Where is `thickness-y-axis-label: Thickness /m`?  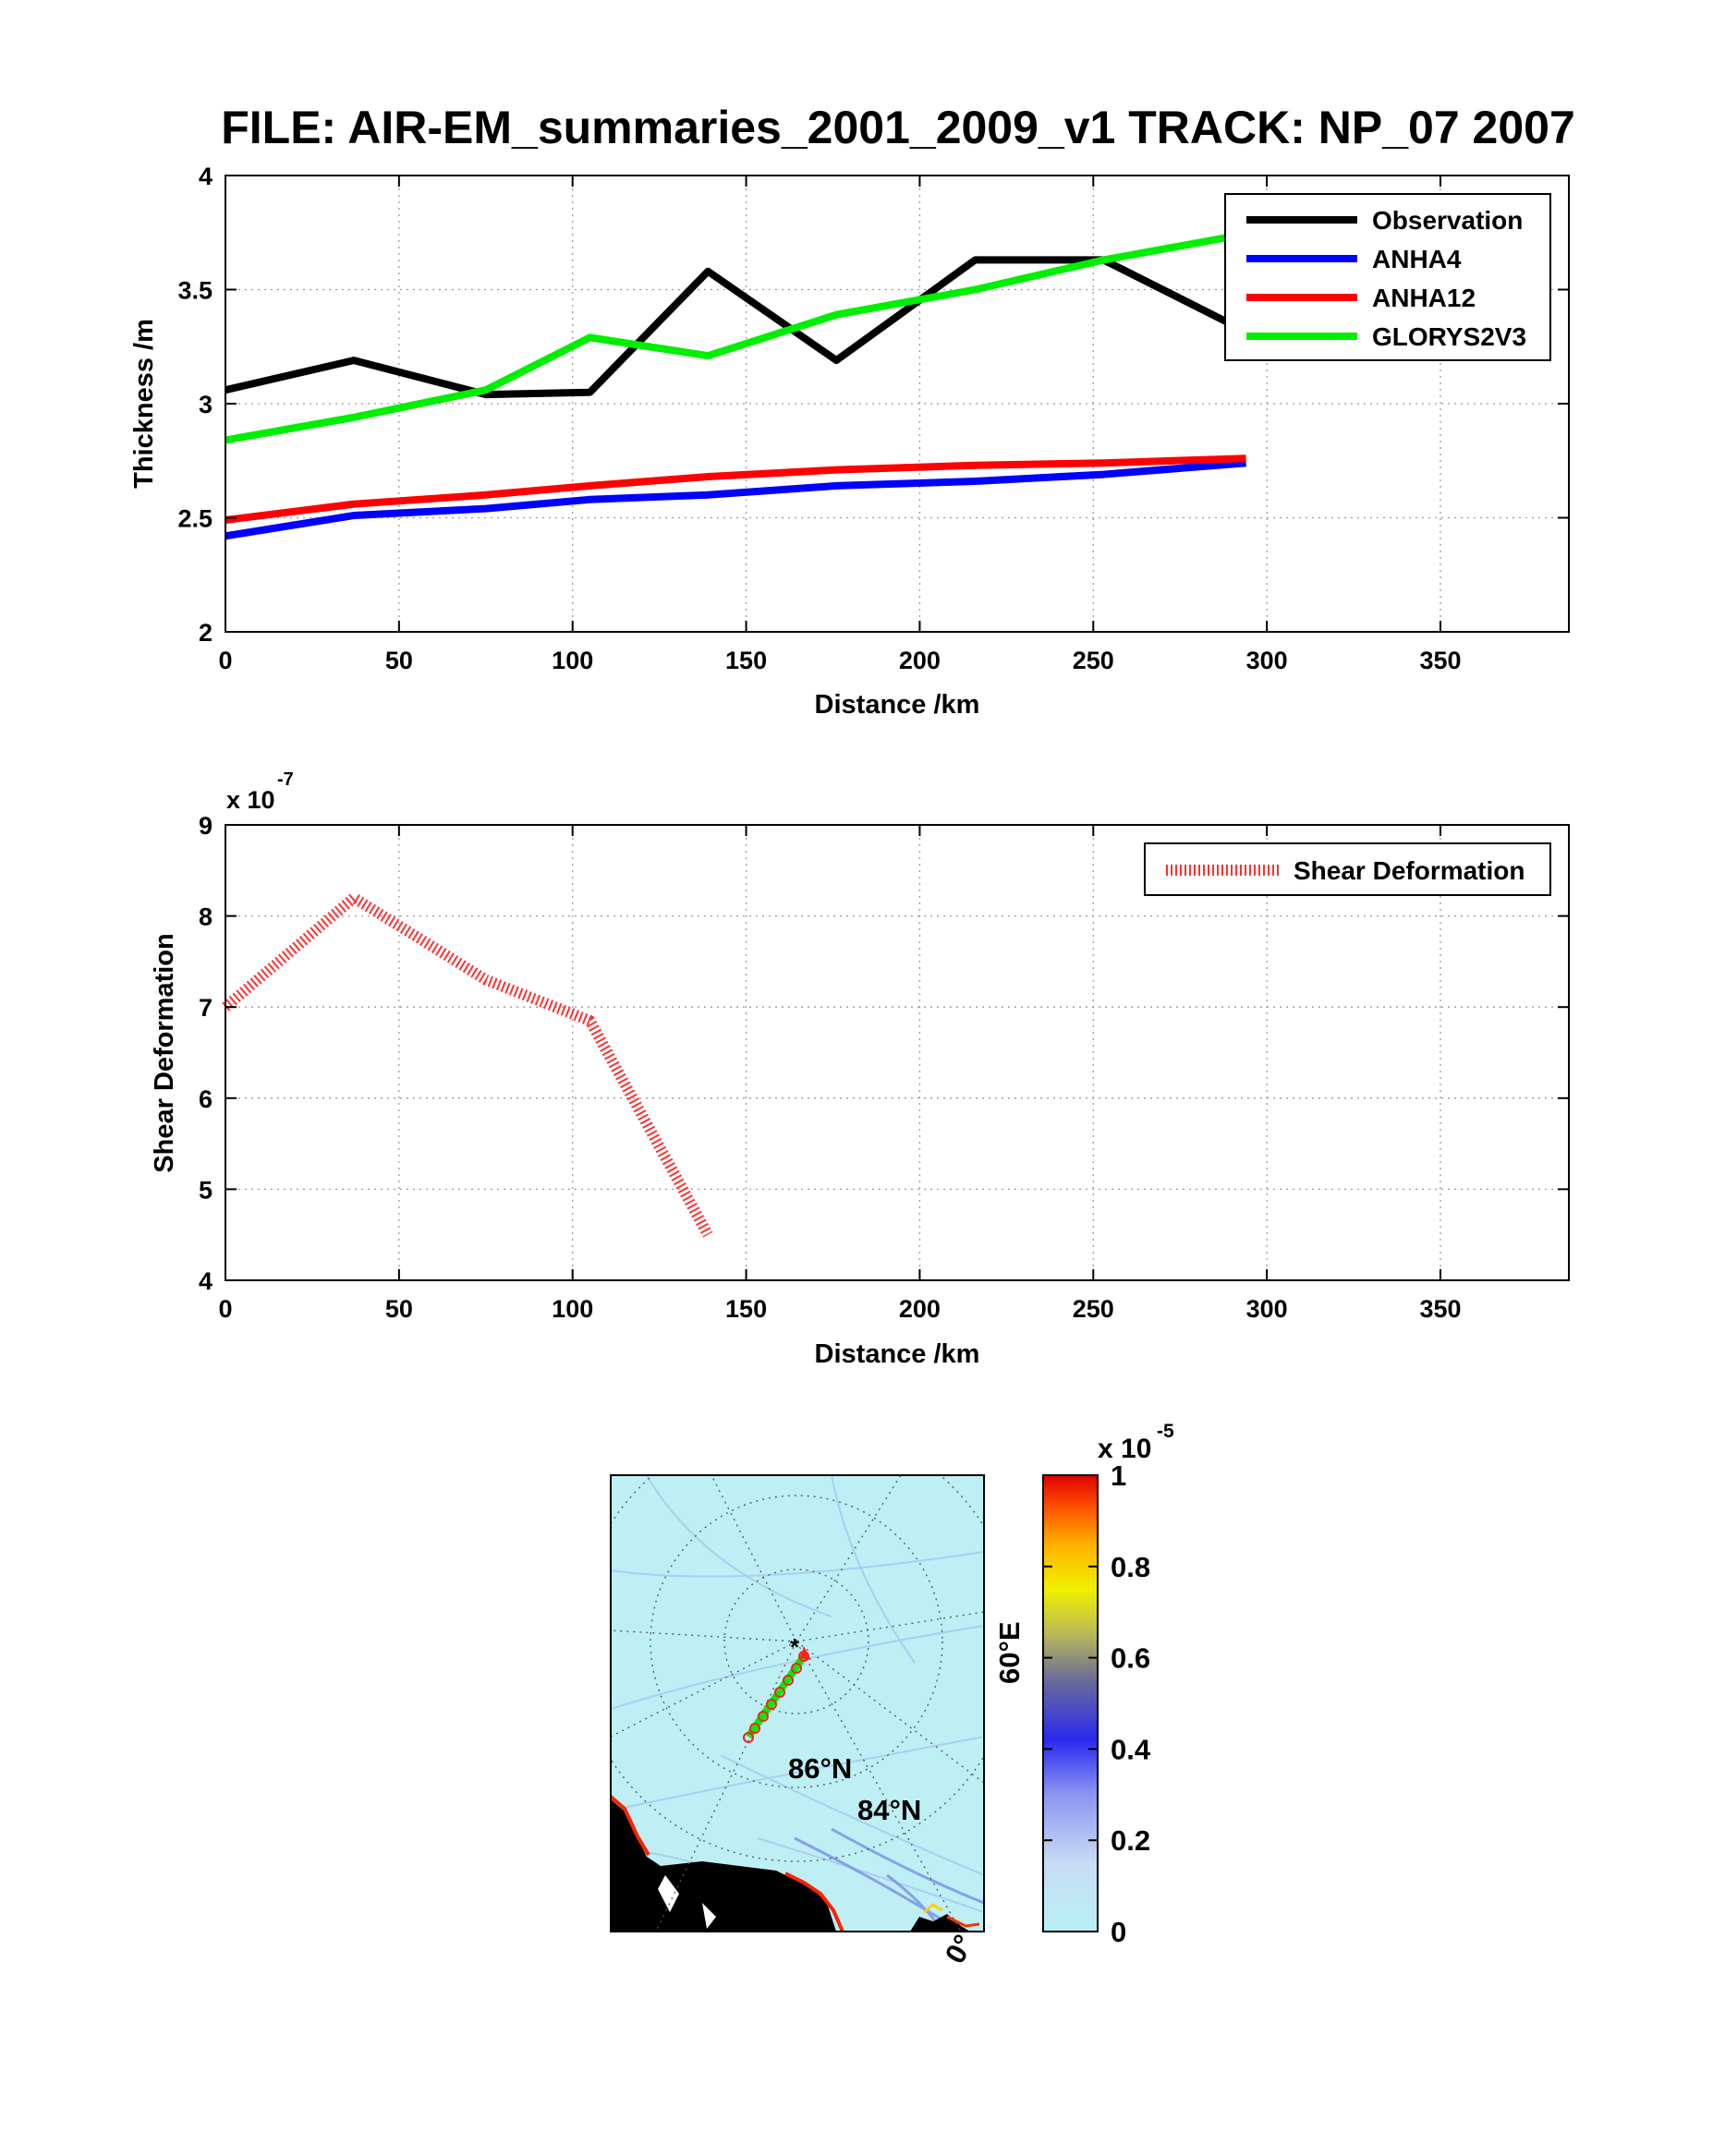 thickness-y-axis-label: Thickness /m is located at coordinates (144, 404).